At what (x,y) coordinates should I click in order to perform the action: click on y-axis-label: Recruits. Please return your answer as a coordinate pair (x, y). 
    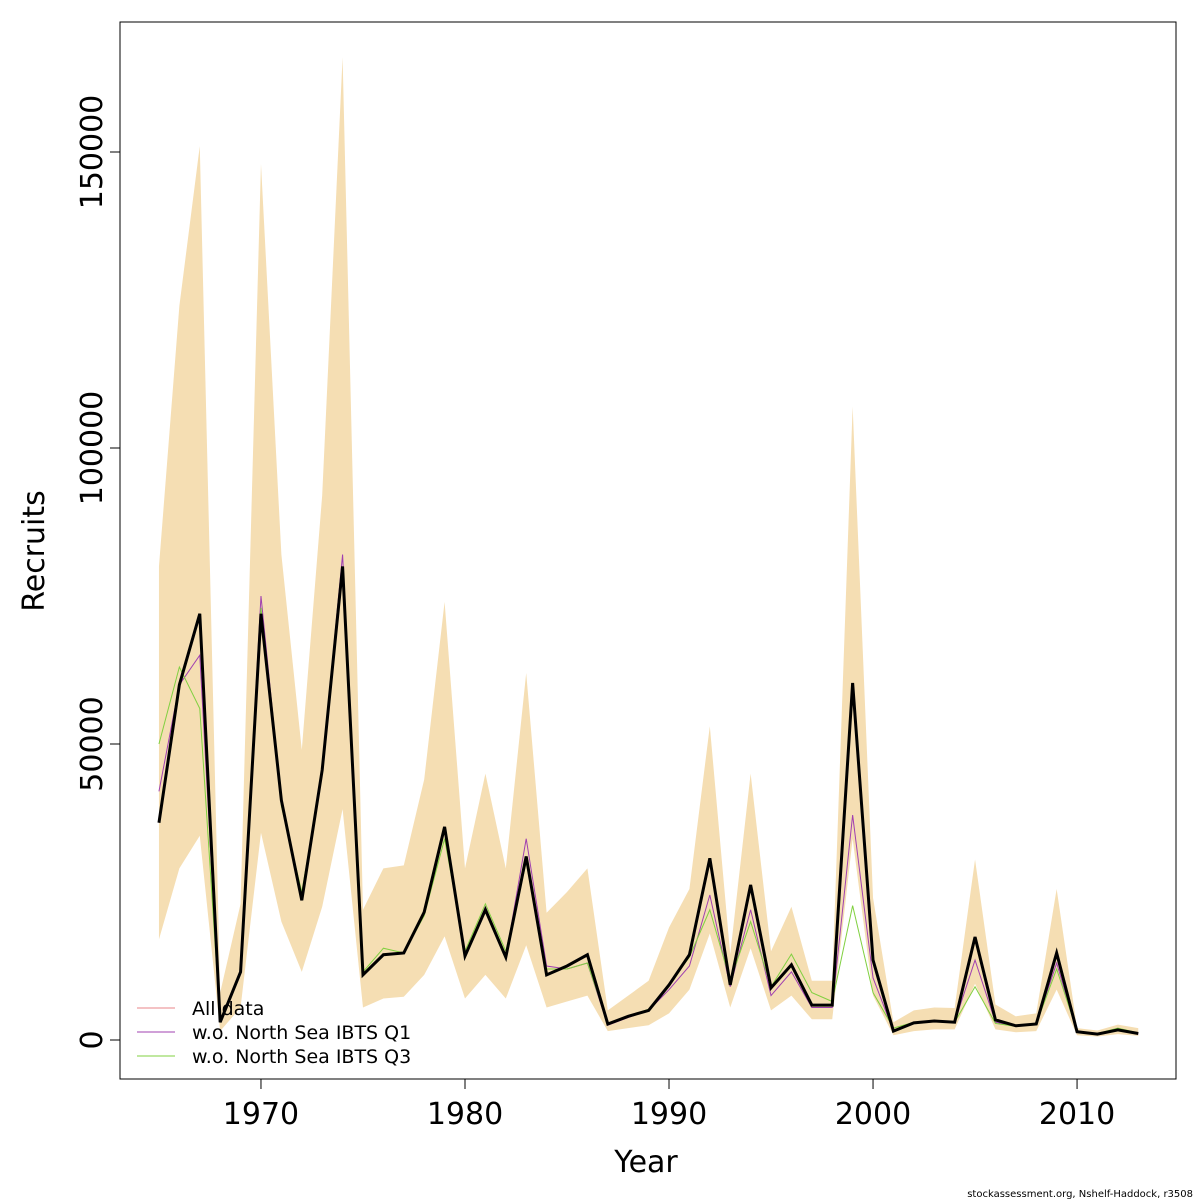
    Looking at the image, I should click on (34, 551).